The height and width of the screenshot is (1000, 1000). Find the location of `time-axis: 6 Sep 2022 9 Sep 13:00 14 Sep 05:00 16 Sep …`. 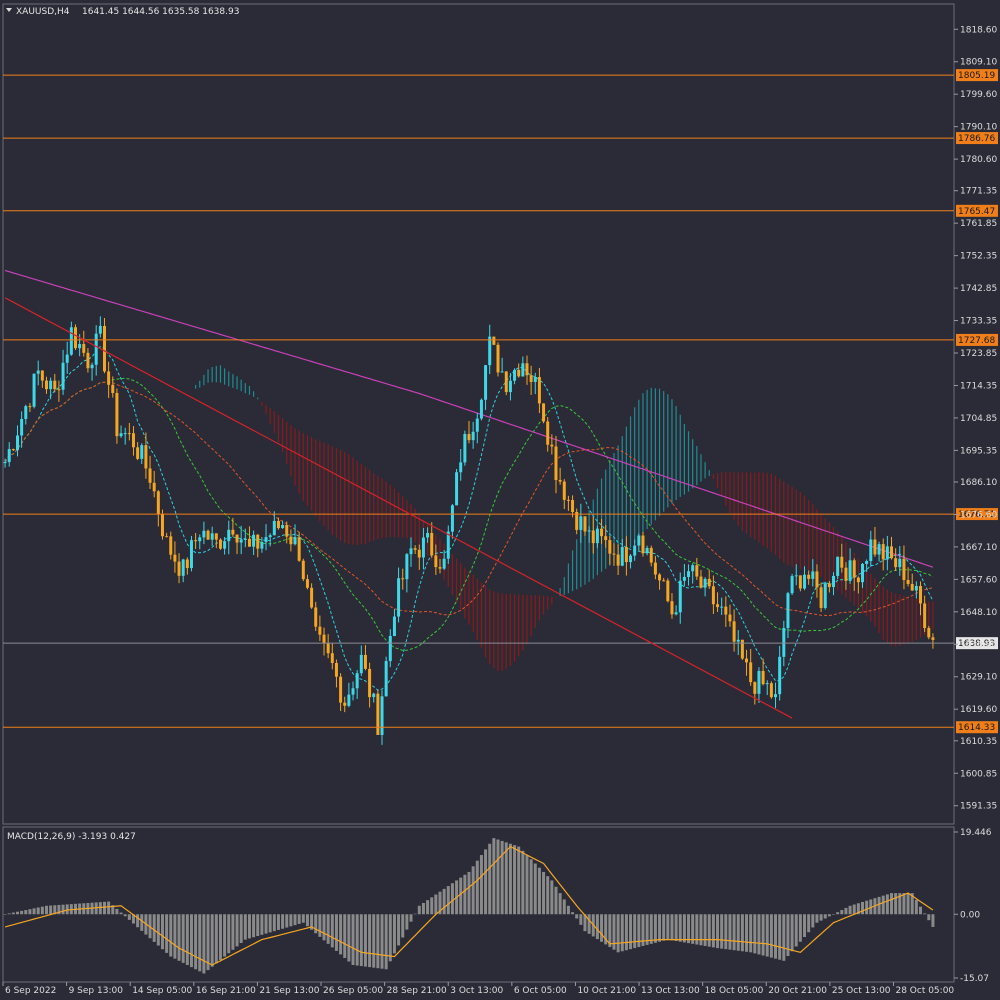

time-axis: 6 Sep 2022 9 Sep 13:00 14 Sep 05:00 16 Sep … is located at coordinates (478, 989).